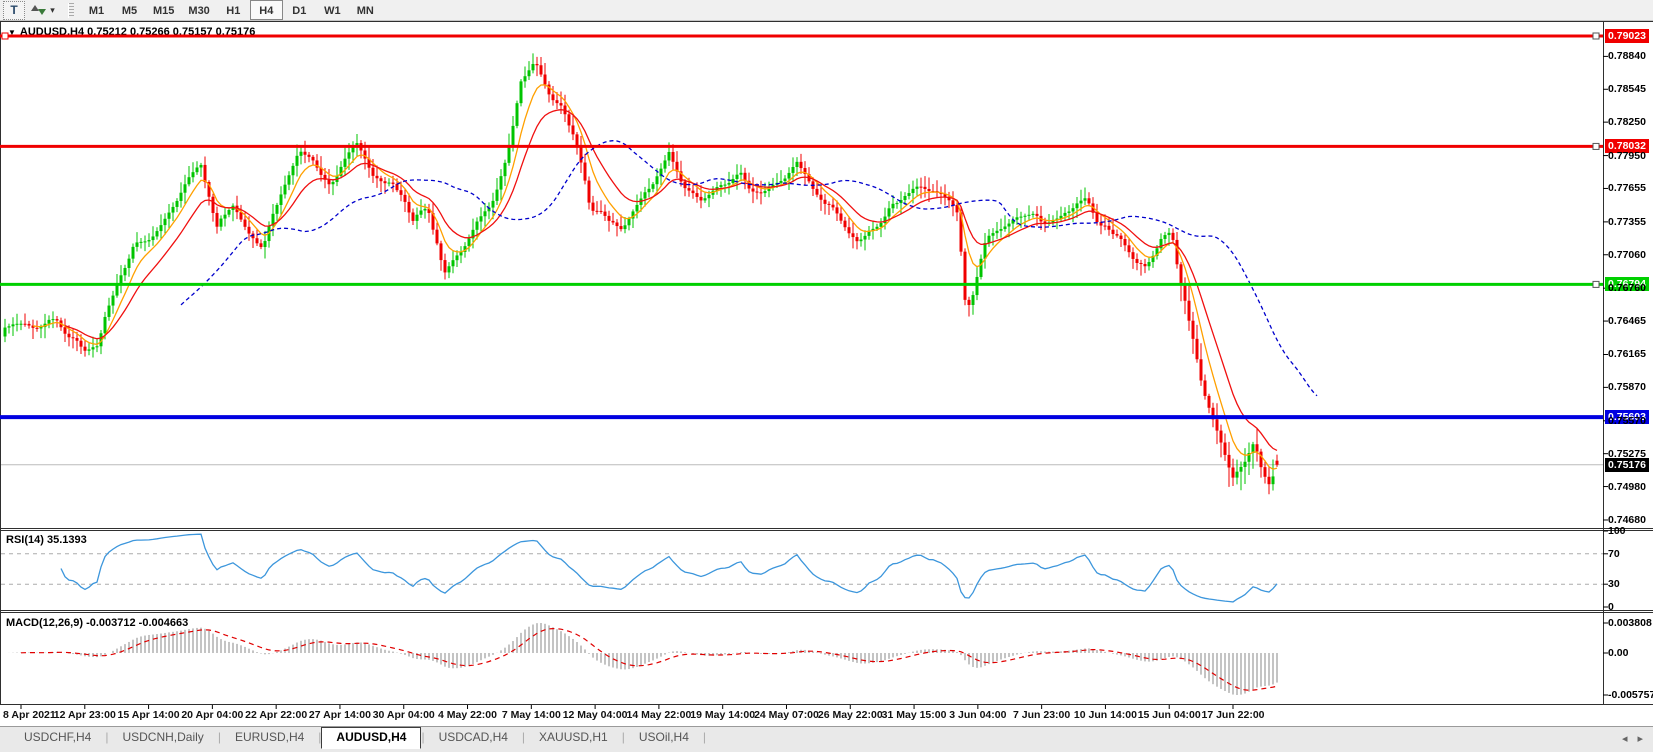  I want to click on toolbar-grip, so click(71, 10).